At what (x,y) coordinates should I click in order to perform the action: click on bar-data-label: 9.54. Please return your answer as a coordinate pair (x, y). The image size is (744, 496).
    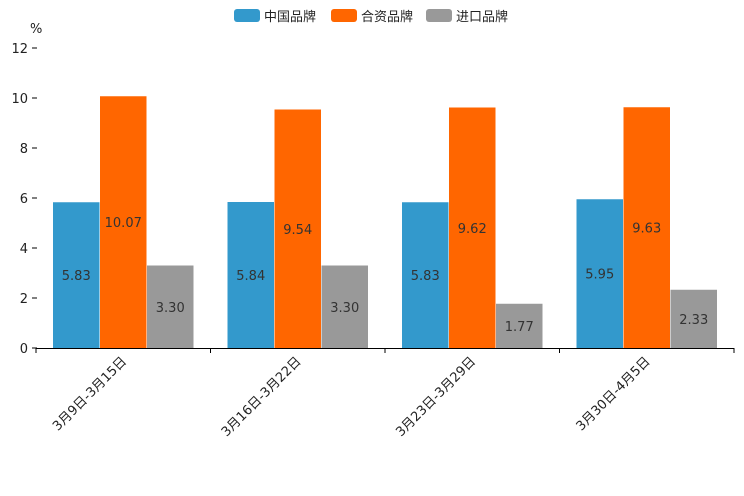
    Looking at the image, I should click on (297, 230).